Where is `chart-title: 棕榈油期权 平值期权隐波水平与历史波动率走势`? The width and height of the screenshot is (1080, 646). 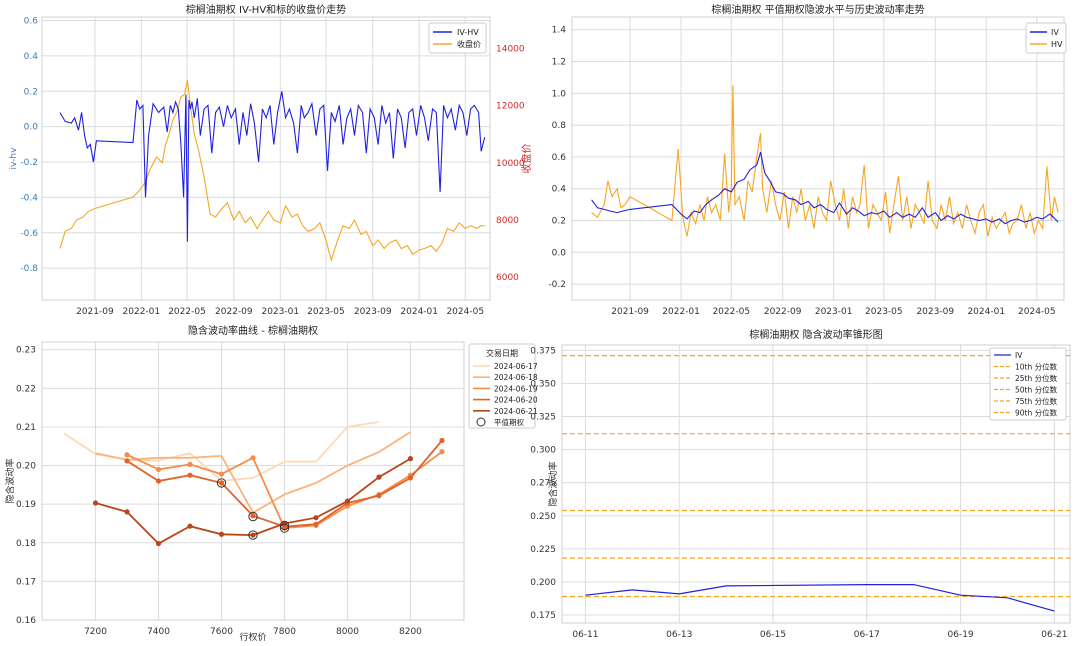 chart-title: 棕榈油期权 平值期权隐波水平与历史波动率走势 is located at coordinates (817, 9).